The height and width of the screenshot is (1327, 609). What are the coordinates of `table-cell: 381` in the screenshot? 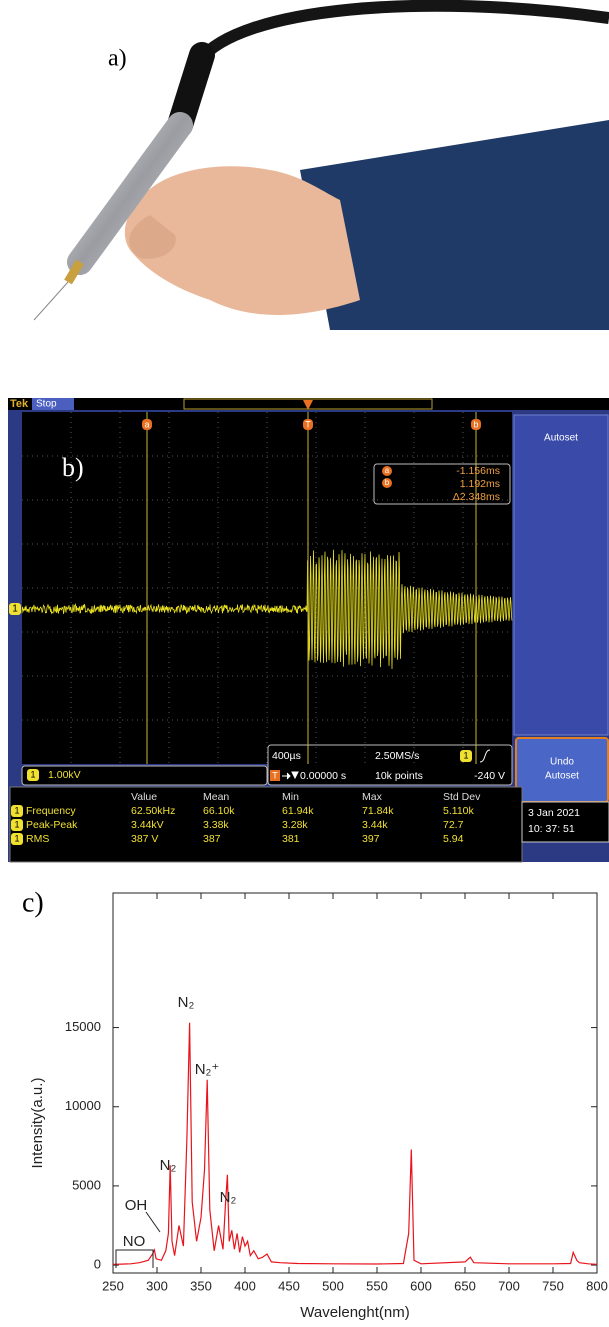 It's located at (291, 839).